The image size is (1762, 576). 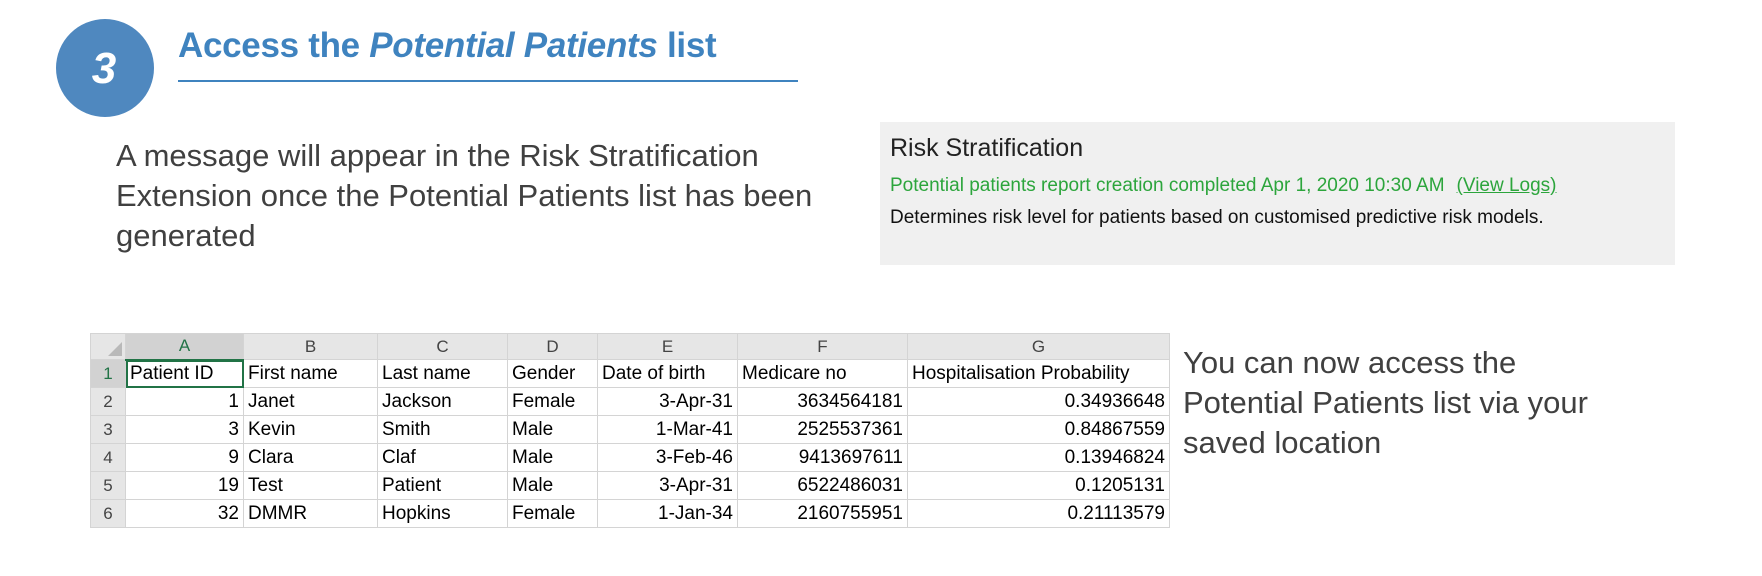 What do you see at coordinates (184, 457) in the screenshot?
I see `cell-patient-id: 9` at bounding box center [184, 457].